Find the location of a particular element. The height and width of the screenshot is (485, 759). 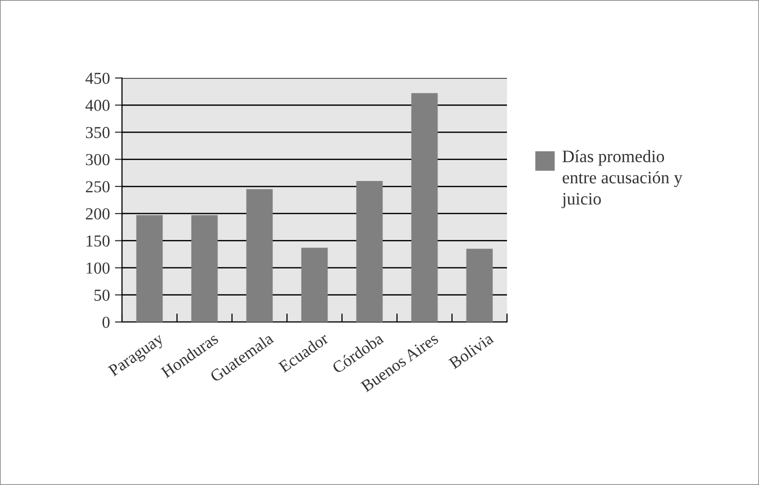

y-tick-label: 50 is located at coordinates (102, 295).